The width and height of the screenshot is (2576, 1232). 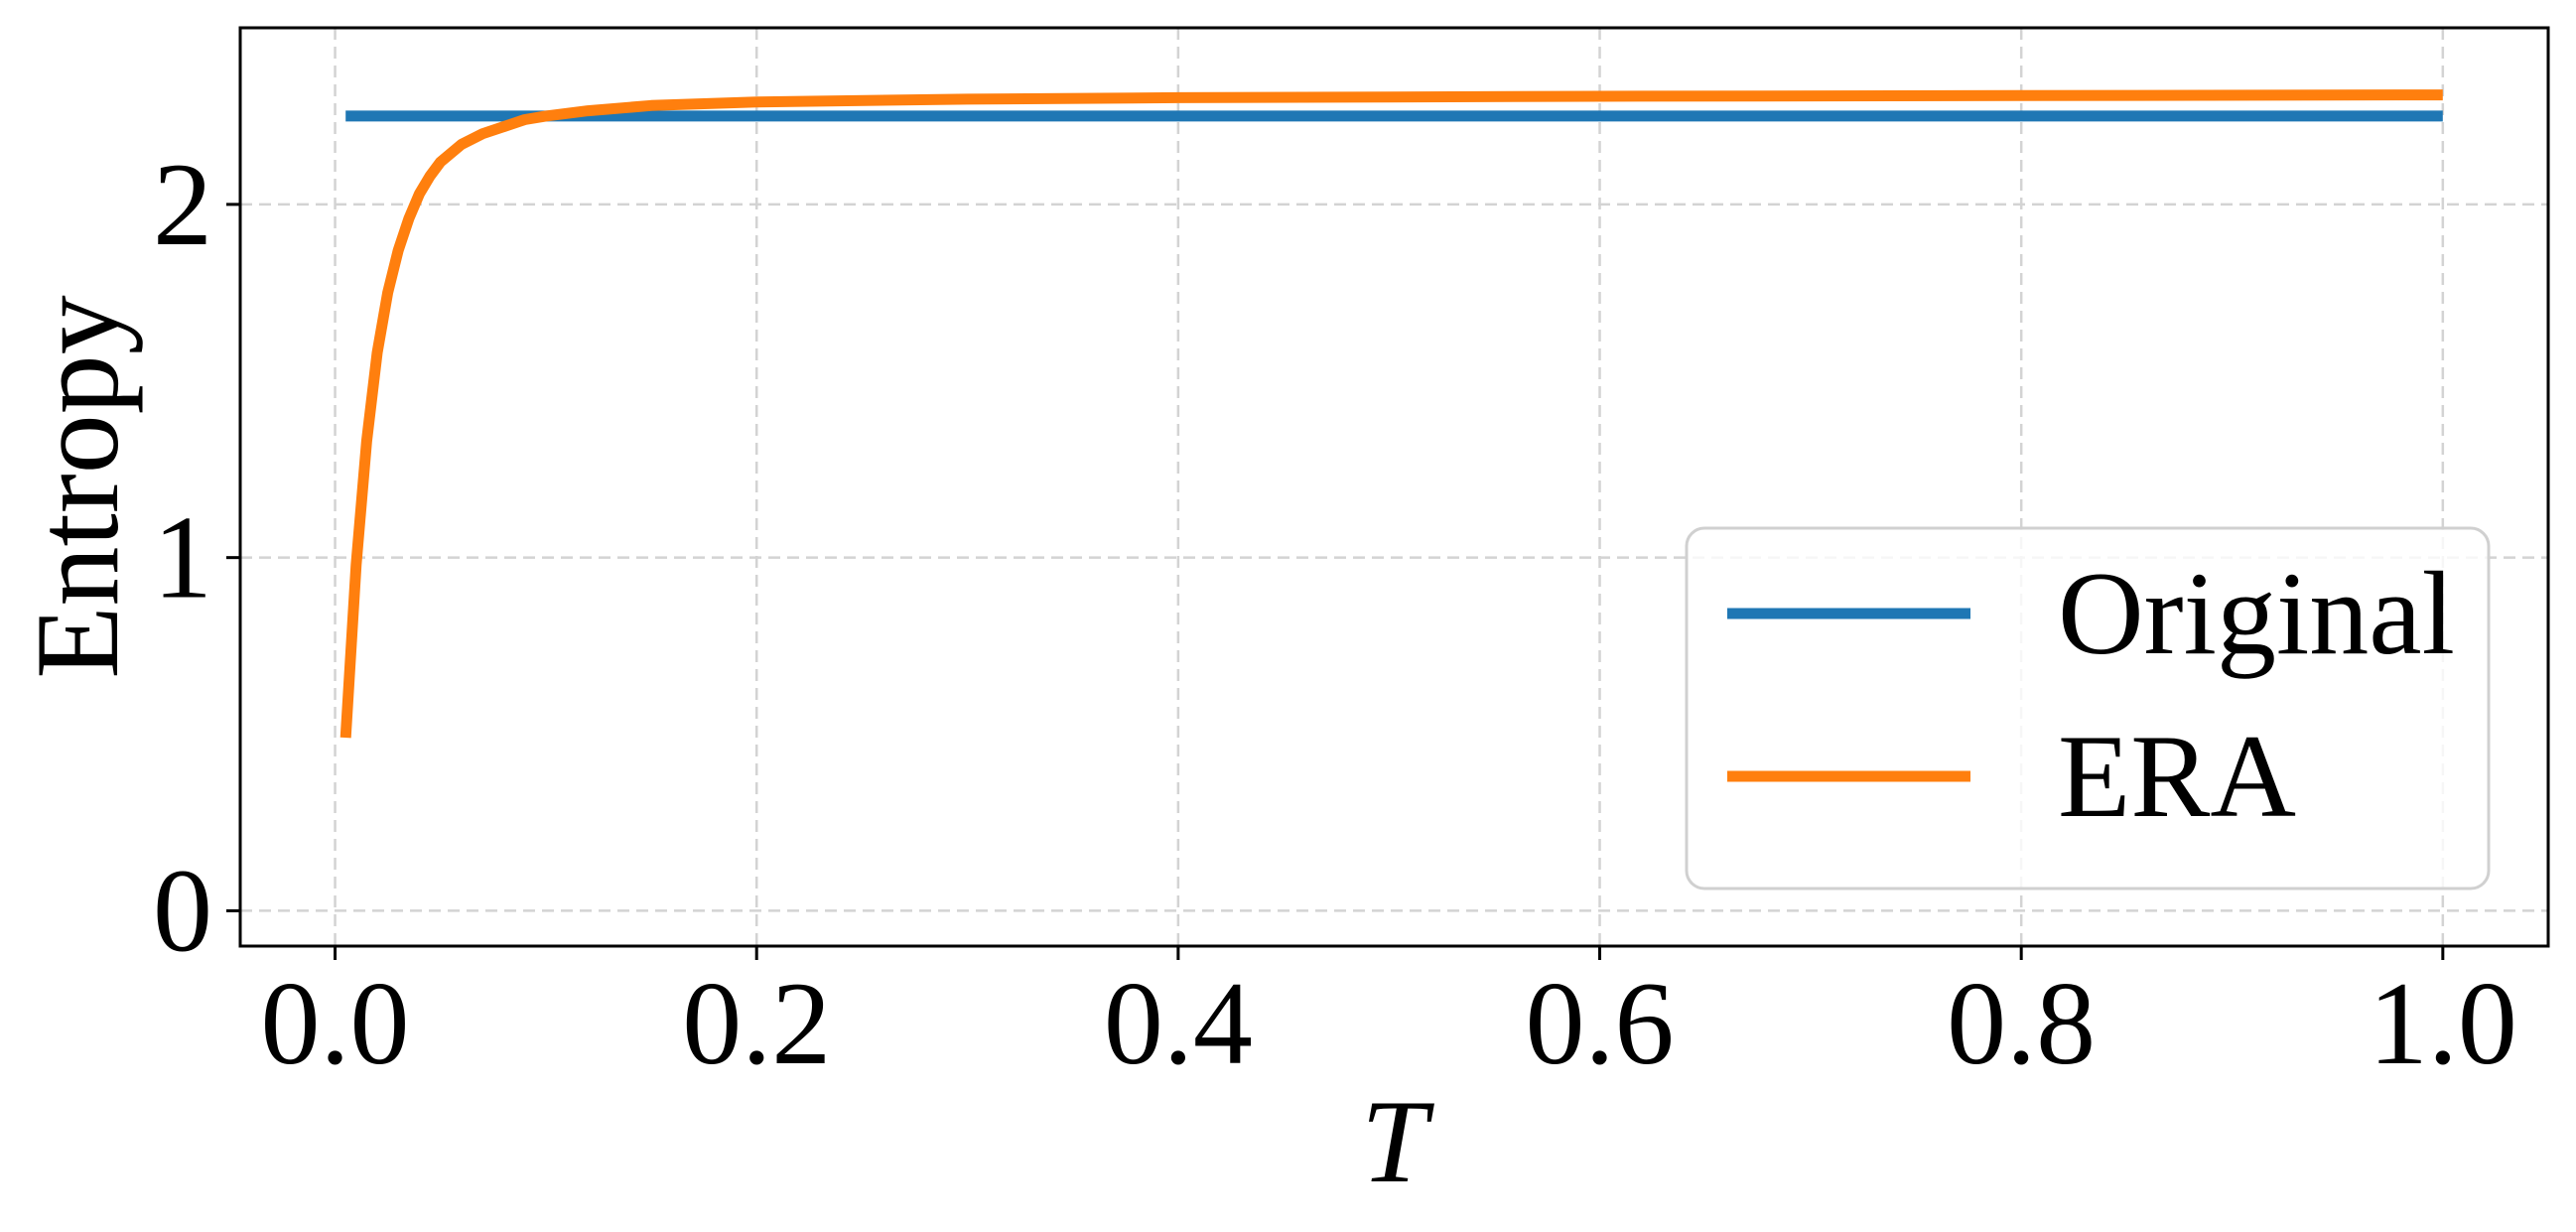 What do you see at coordinates (182, 204) in the screenshot?
I see `y-tick-label: 2` at bounding box center [182, 204].